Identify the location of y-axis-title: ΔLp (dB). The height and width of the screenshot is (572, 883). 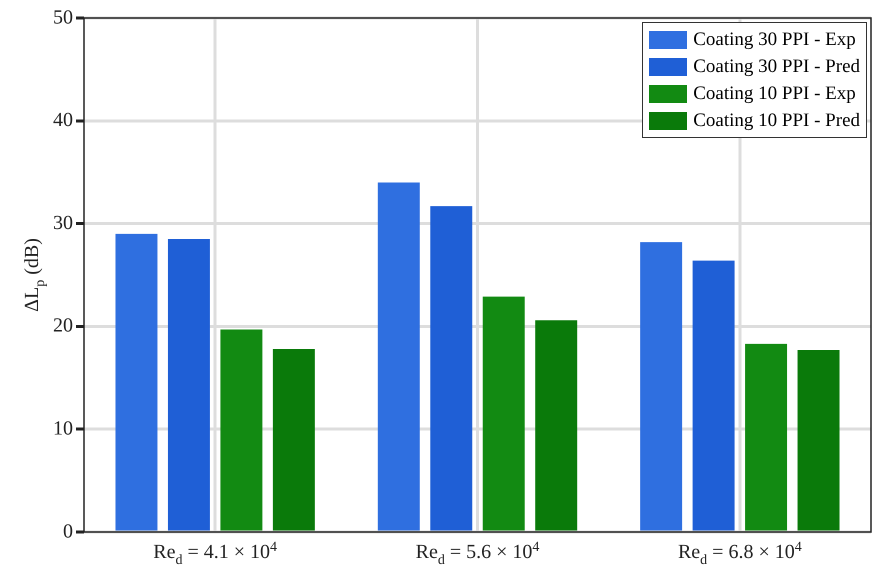
(34, 275).